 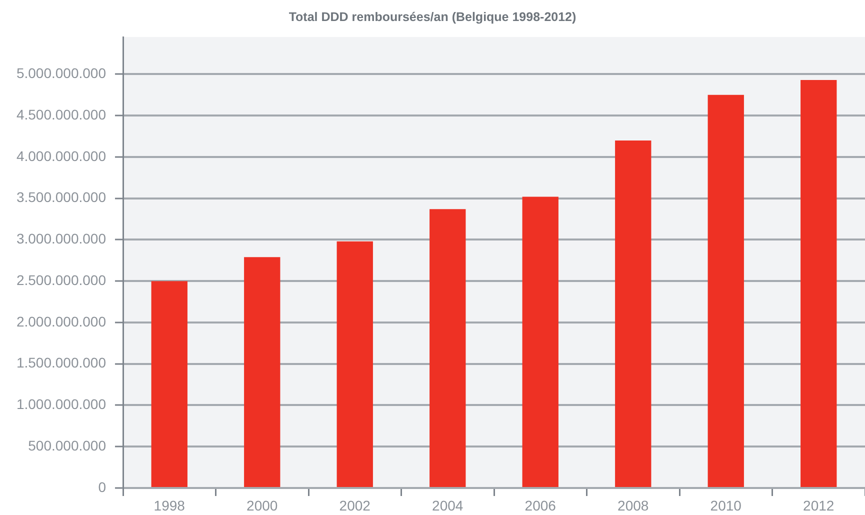 I want to click on y-tick-label: 1.500.000.000, so click(x=61, y=362).